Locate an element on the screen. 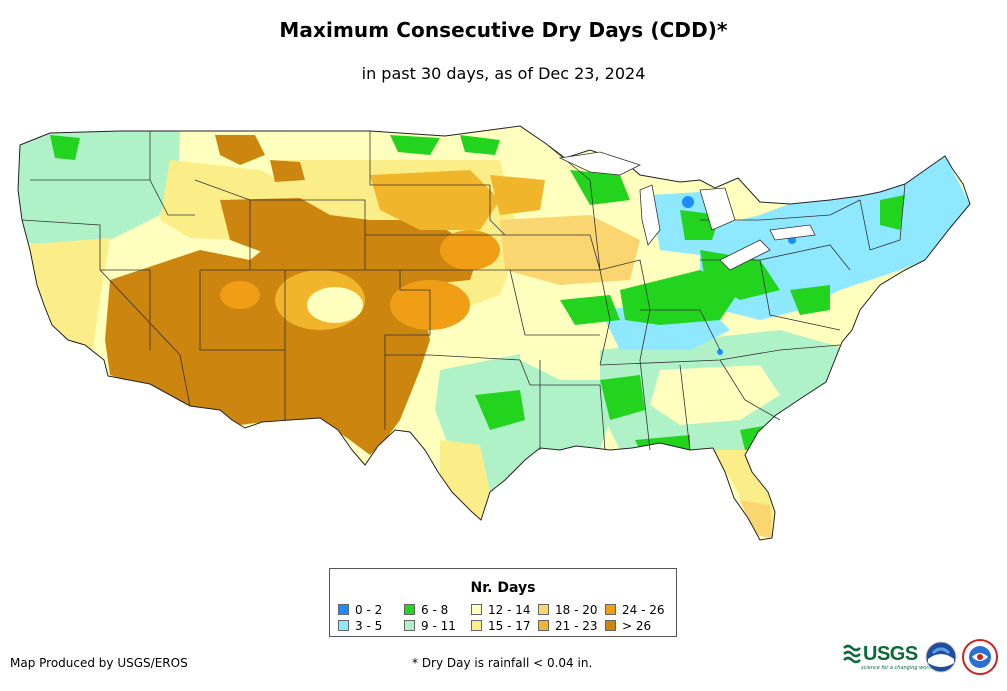 Image resolution: width=1007 pixels, height=691 pixels. usgs-wave-icon is located at coordinates (852, 654).